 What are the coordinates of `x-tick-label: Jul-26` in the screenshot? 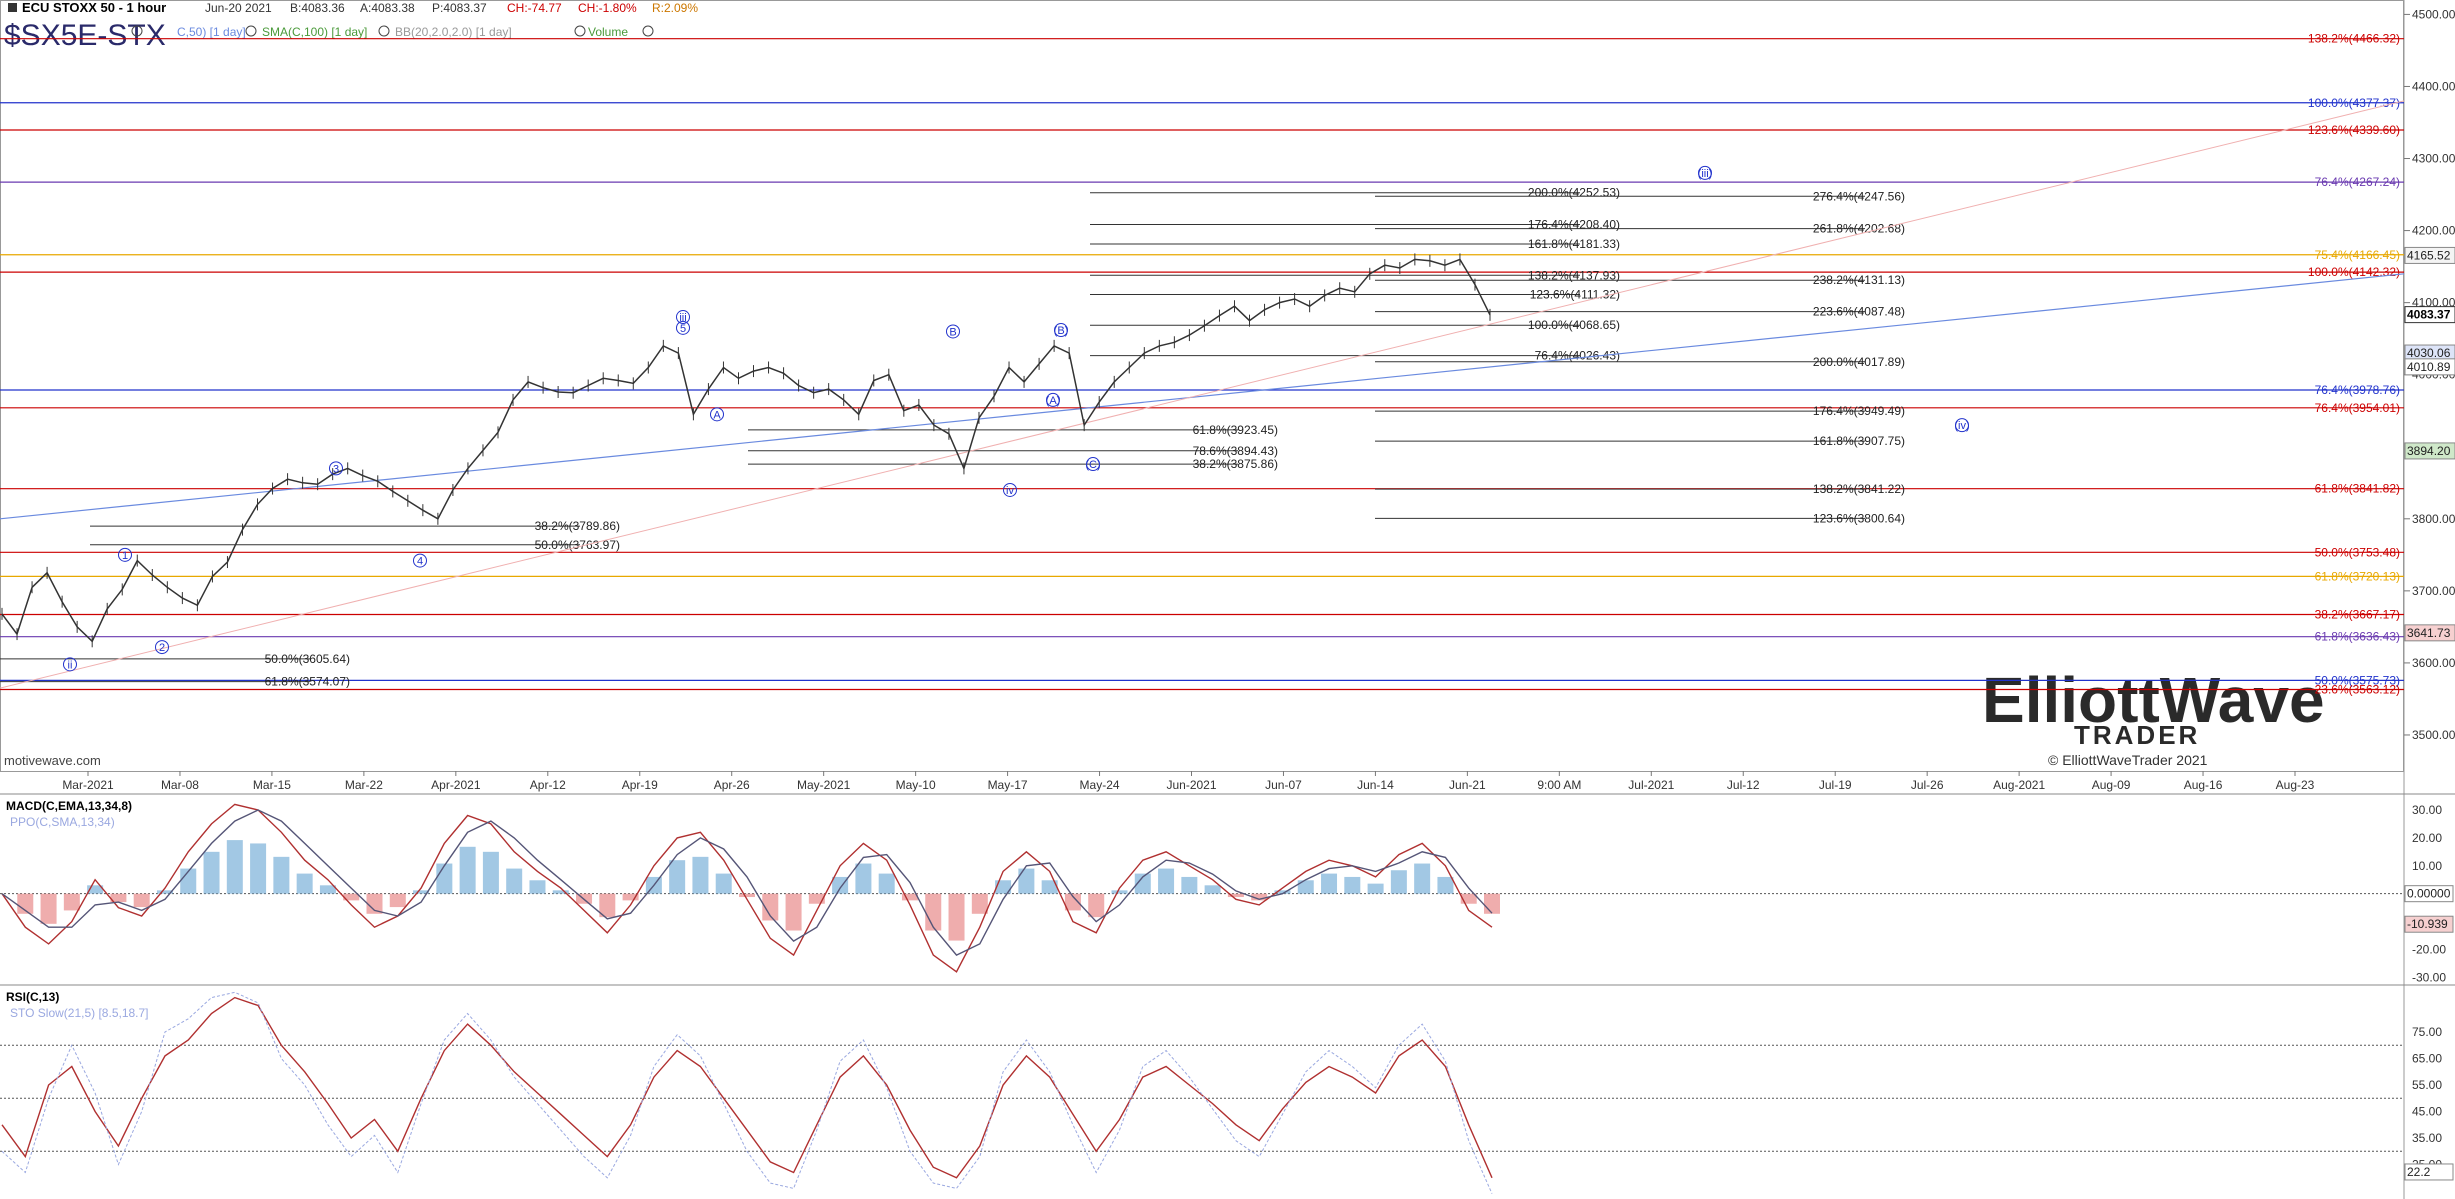 It's located at (1927, 785).